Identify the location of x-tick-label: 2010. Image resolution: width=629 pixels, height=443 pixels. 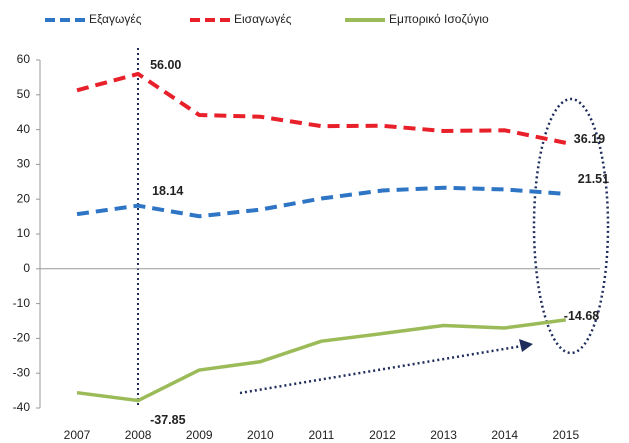
(260, 435).